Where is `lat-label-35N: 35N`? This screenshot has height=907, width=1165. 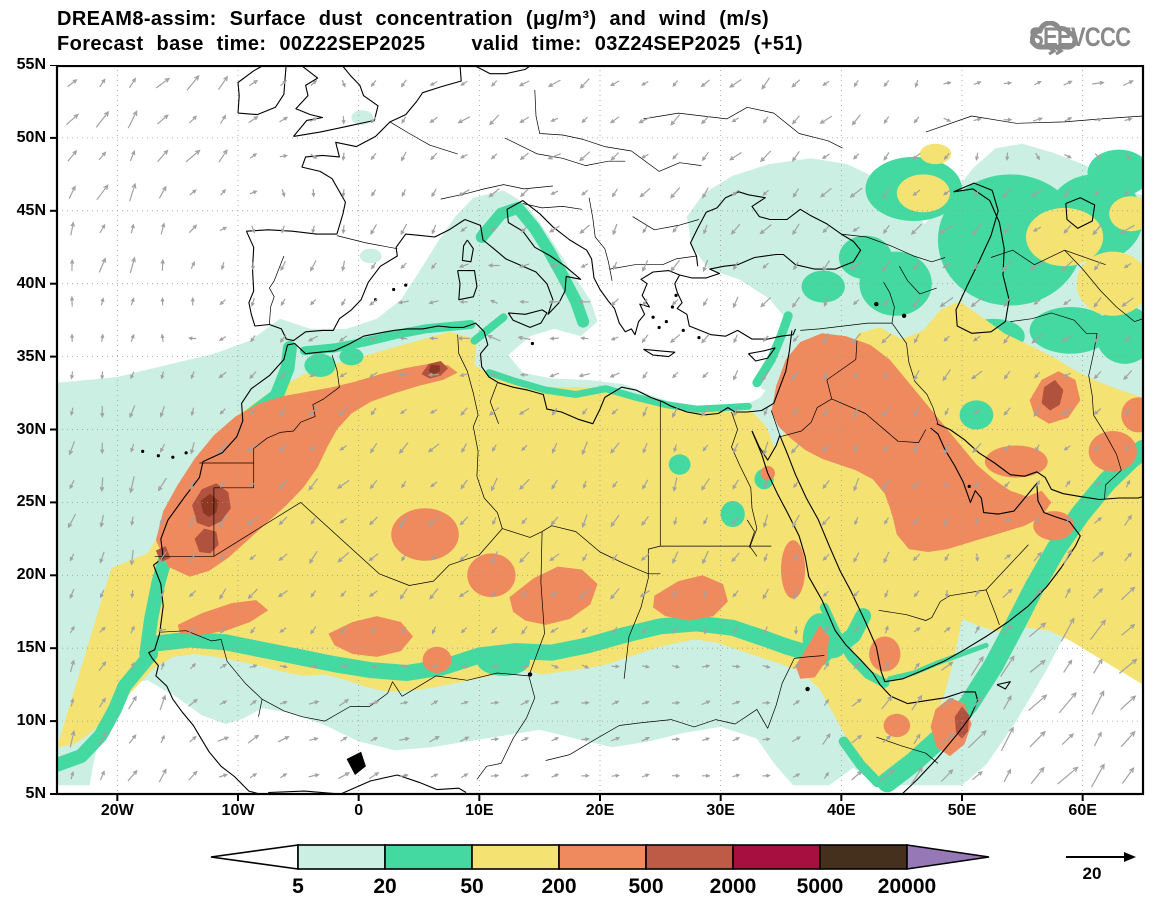
lat-label-35N: 35N is located at coordinates (31, 356).